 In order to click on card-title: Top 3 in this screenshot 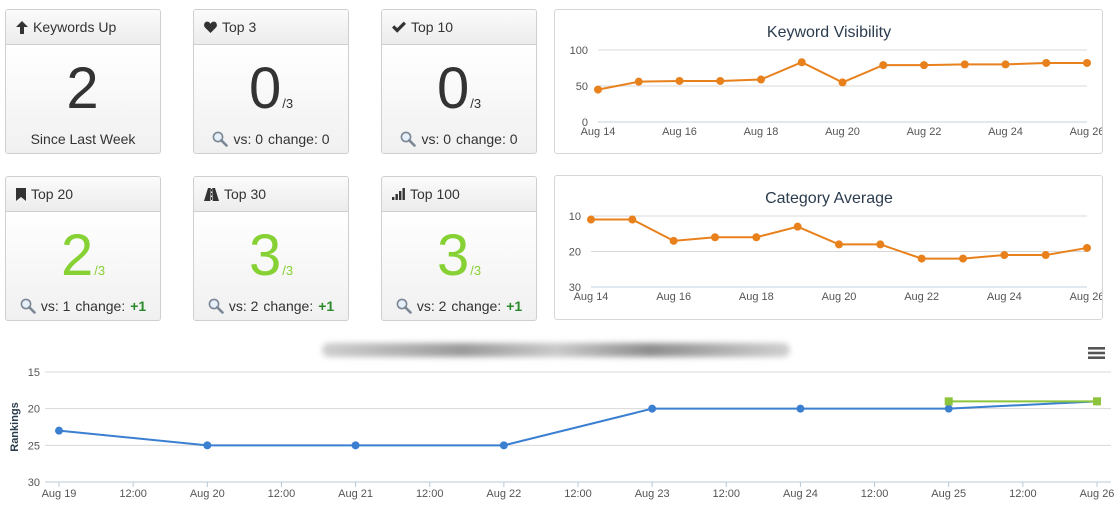, I will do `click(239, 27)`.